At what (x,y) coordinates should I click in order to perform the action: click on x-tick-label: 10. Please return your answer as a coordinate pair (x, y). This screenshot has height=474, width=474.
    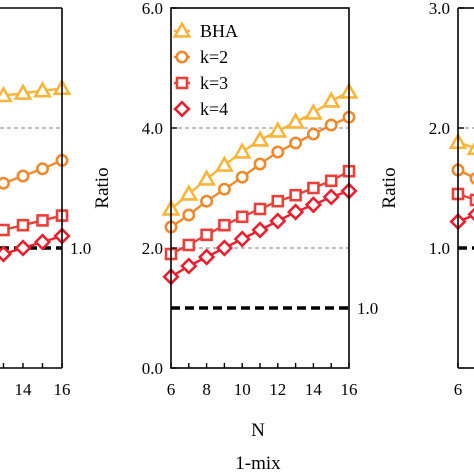
    Looking at the image, I should click on (242, 389).